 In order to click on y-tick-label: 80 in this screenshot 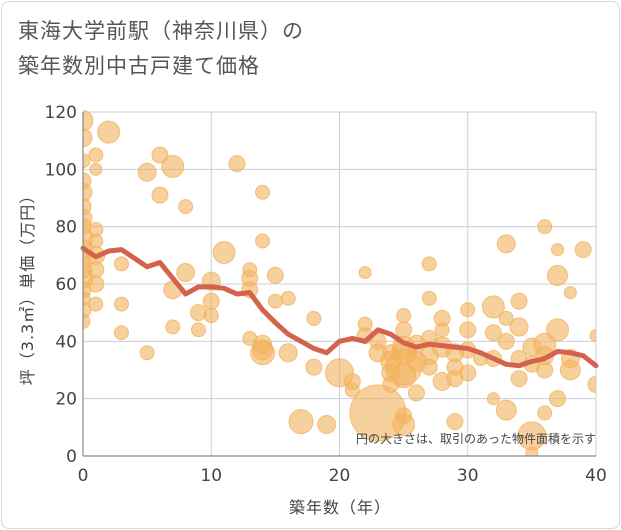, I will do `click(66, 228)`.